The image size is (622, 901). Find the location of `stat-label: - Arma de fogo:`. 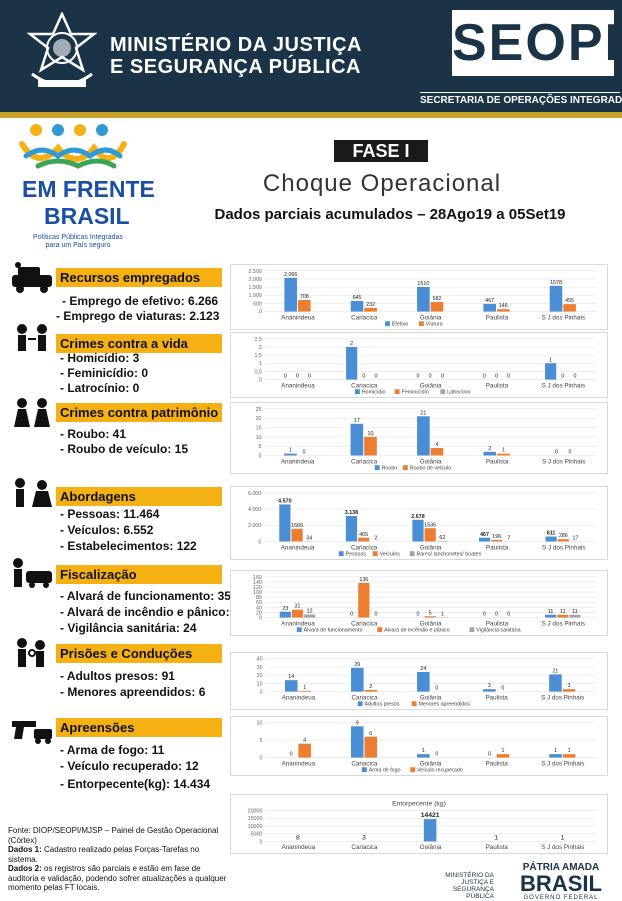

stat-label: - Arma de fogo: is located at coordinates (106, 750).